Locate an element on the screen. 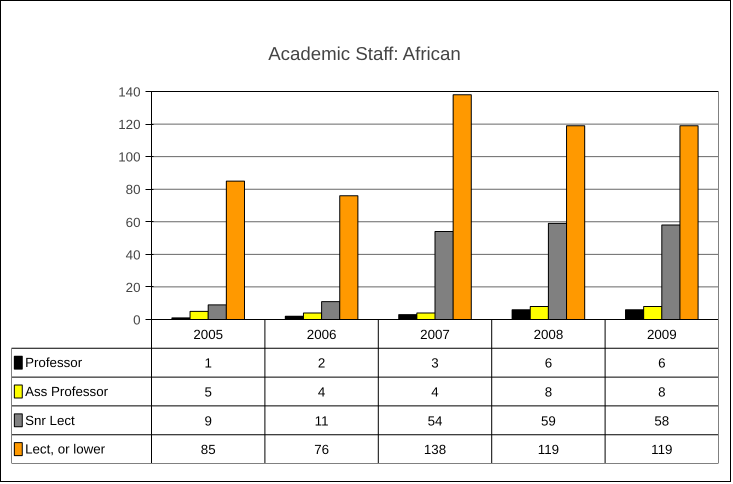 This screenshot has height=484, width=733. legend-label: Professor is located at coordinates (54, 362).